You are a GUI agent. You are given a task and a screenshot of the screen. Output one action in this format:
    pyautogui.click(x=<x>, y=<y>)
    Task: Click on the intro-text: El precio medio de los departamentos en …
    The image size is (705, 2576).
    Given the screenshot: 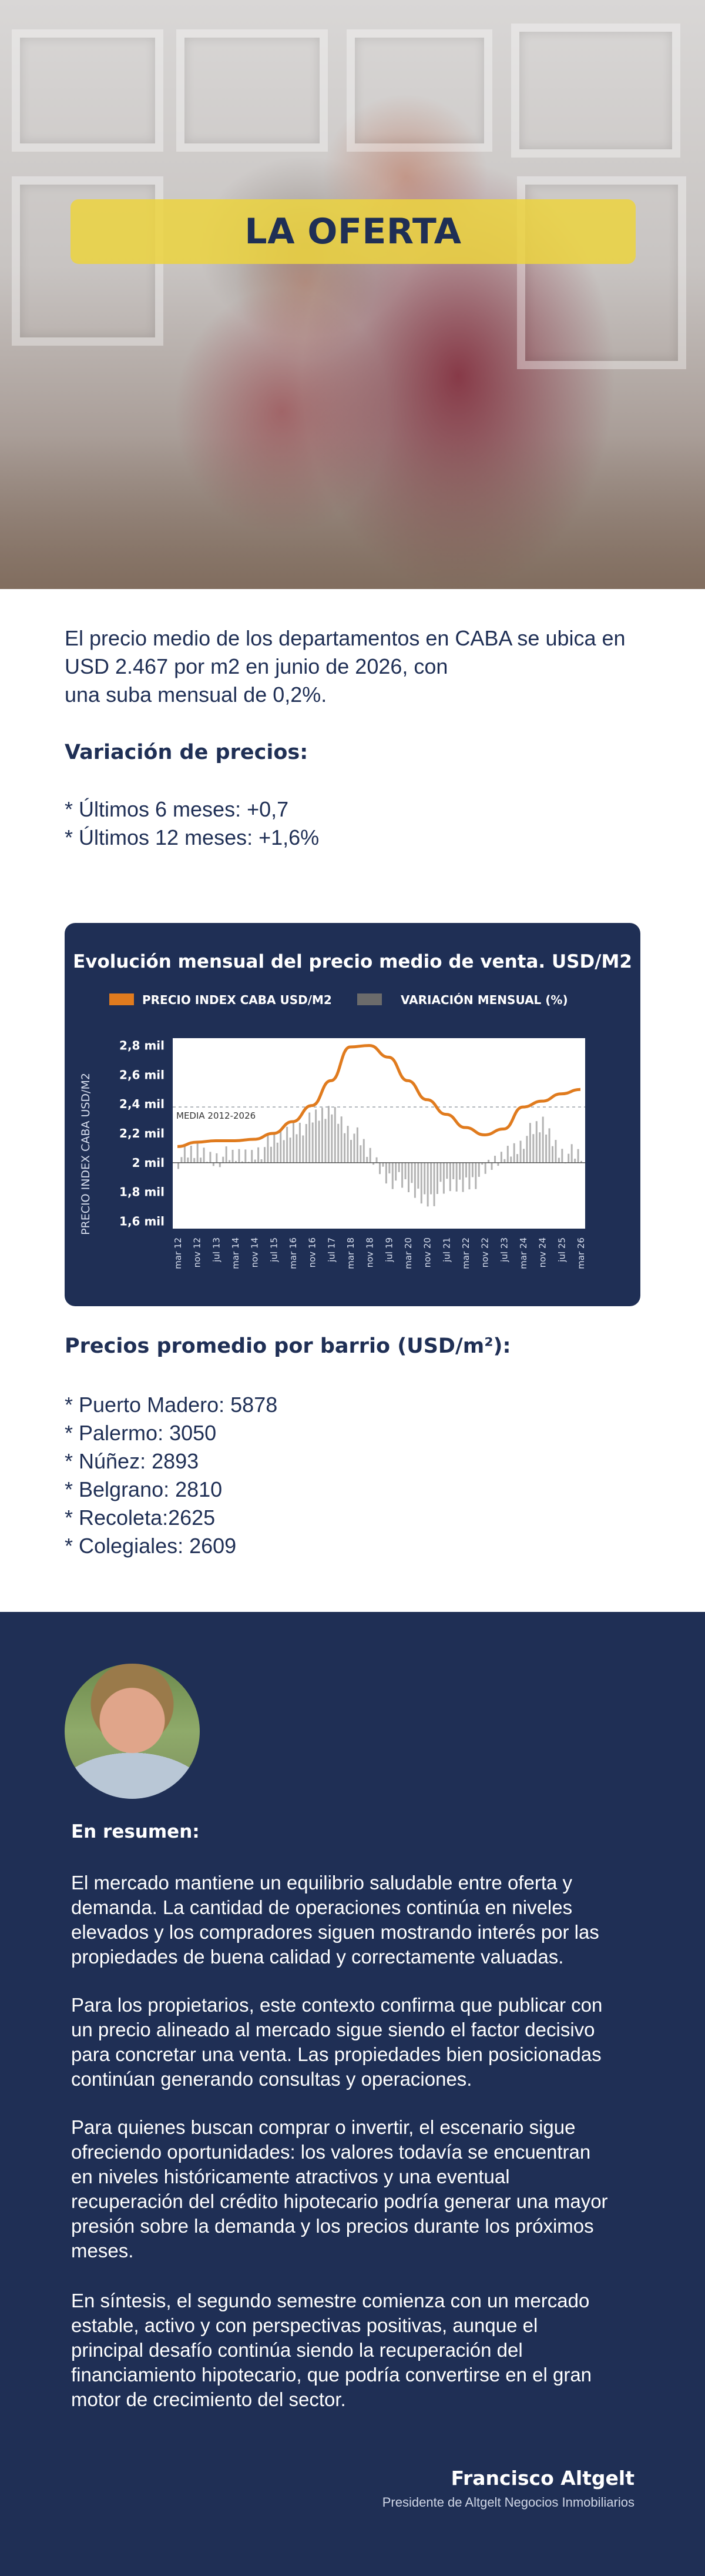 What is the action you would take?
    pyautogui.click(x=356, y=666)
    